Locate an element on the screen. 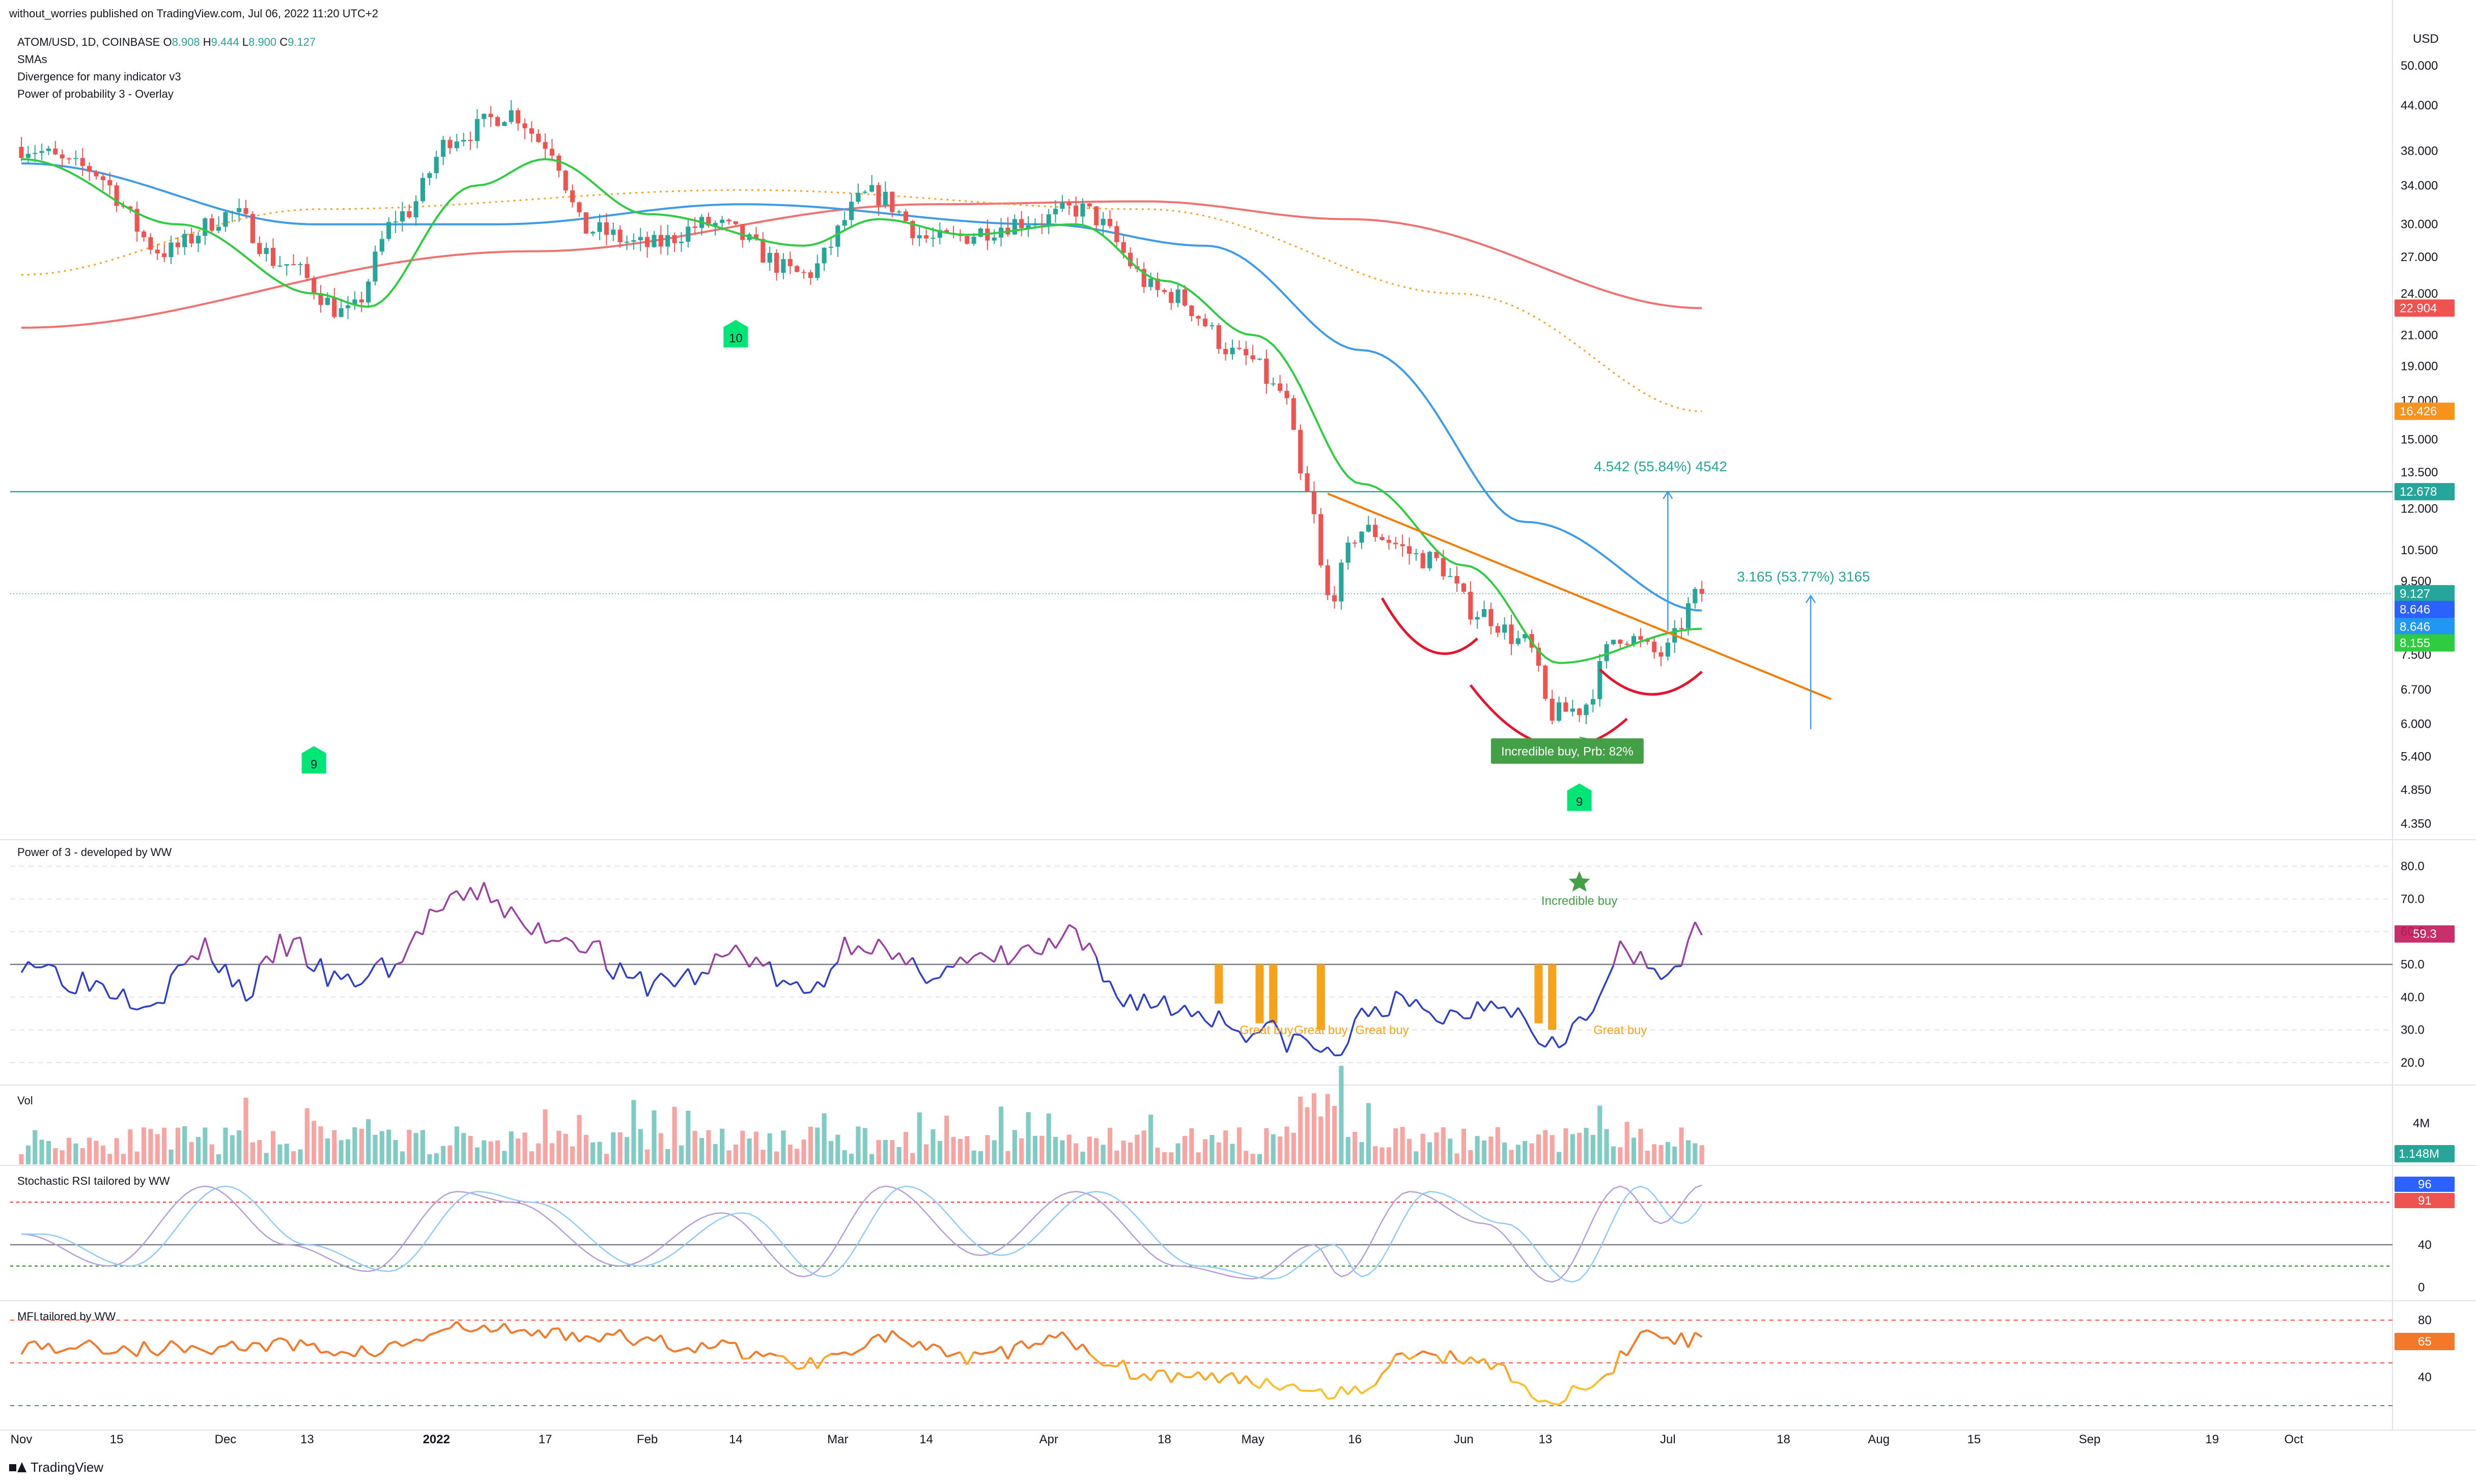 Image resolution: width=2476 pixels, height=1484 pixels. x-tick-label: 14 is located at coordinates (736, 1439).